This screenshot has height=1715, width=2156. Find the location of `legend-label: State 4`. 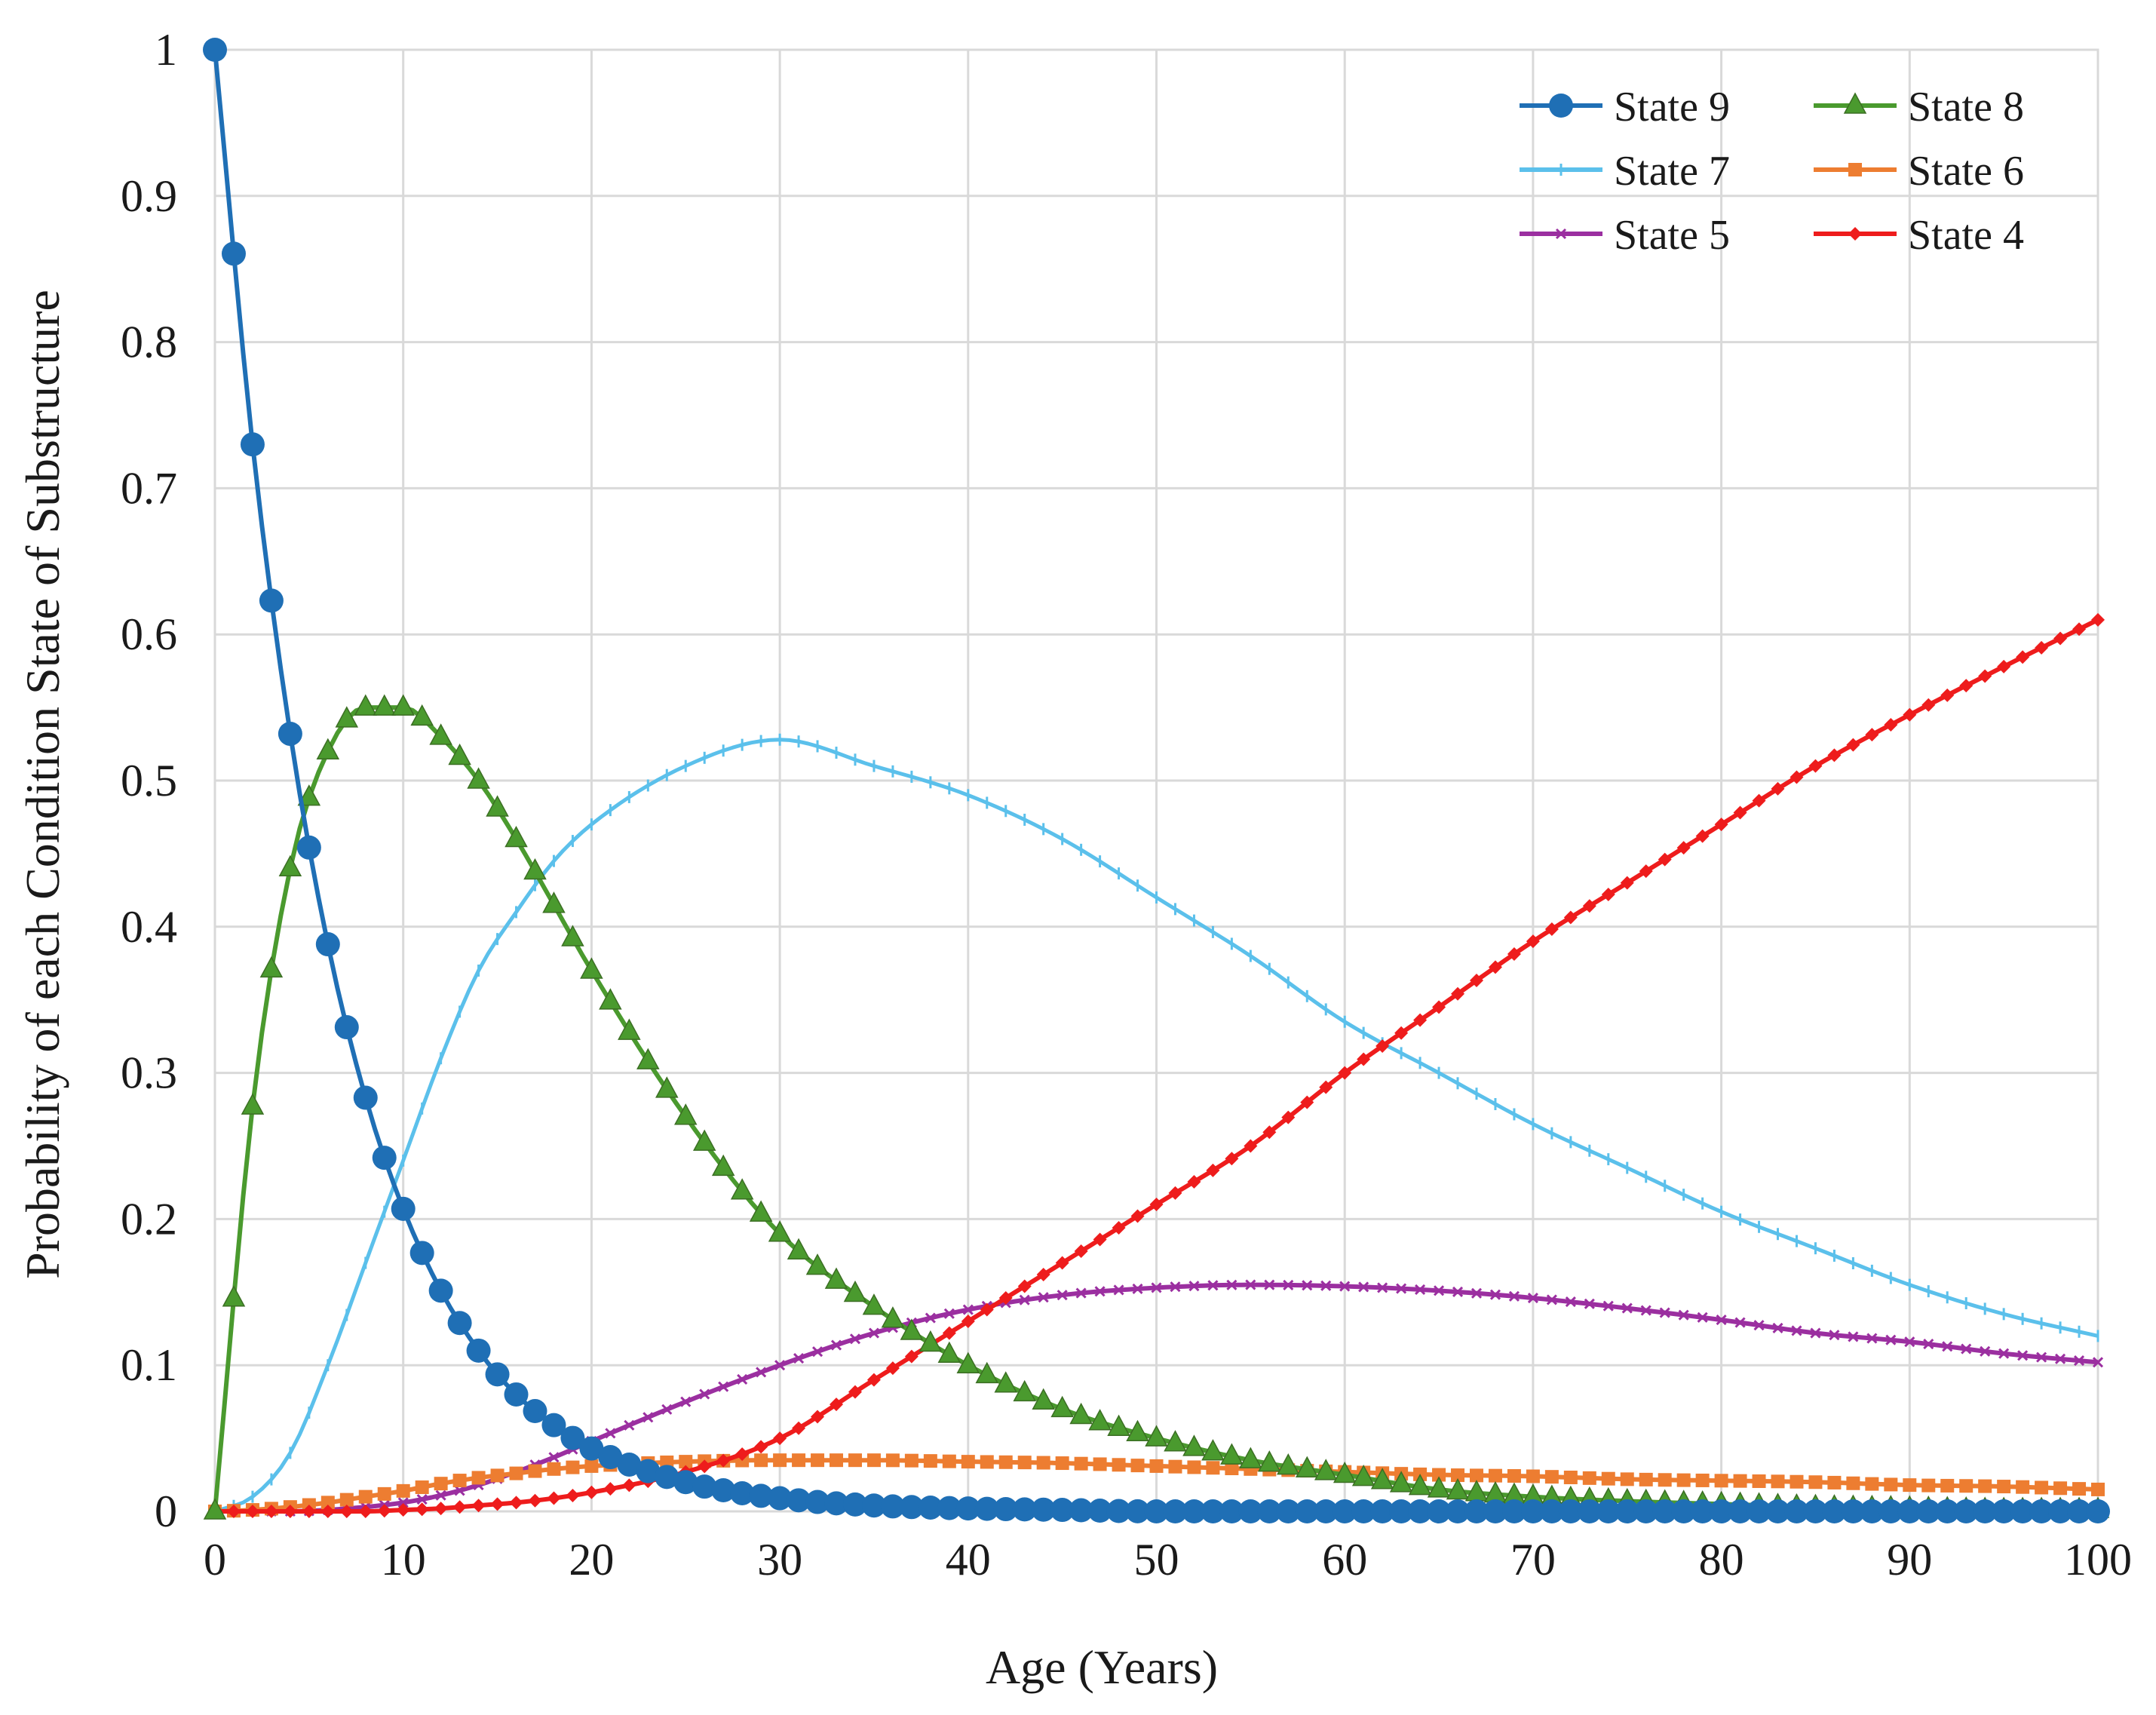

legend-label: State 4 is located at coordinates (1966, 235).